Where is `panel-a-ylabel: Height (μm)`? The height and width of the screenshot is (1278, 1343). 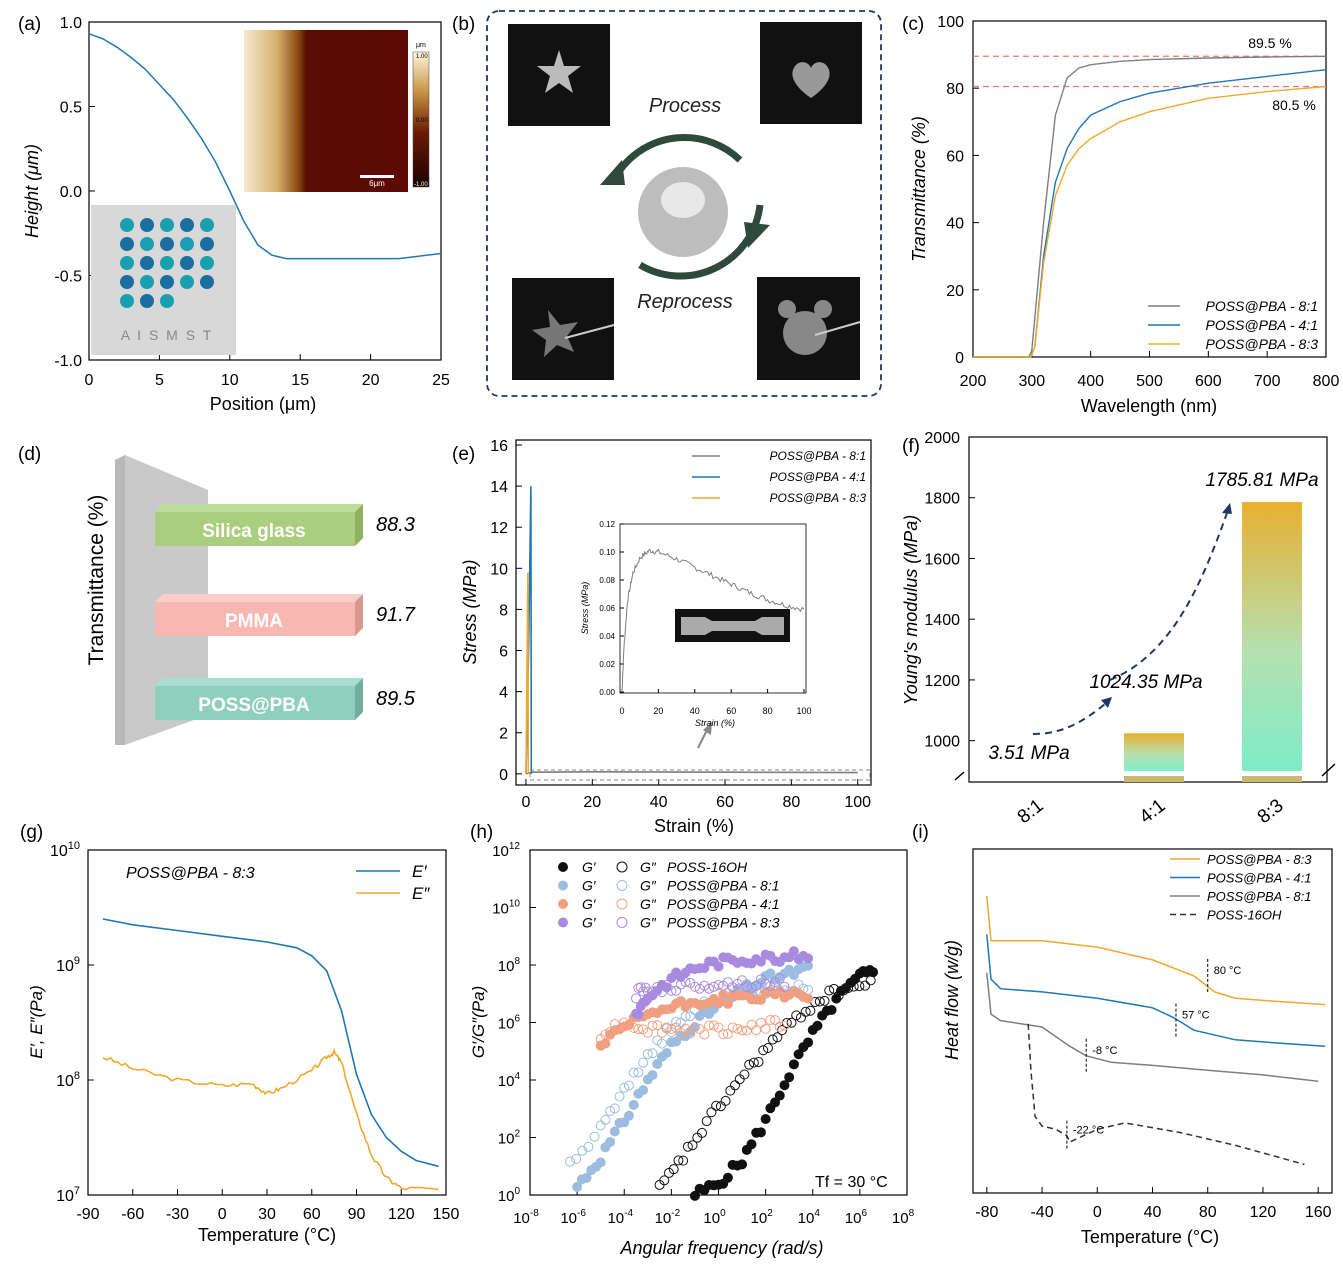 panel-a-ylabel: Height (μm) is located at coordinates (32, 191).